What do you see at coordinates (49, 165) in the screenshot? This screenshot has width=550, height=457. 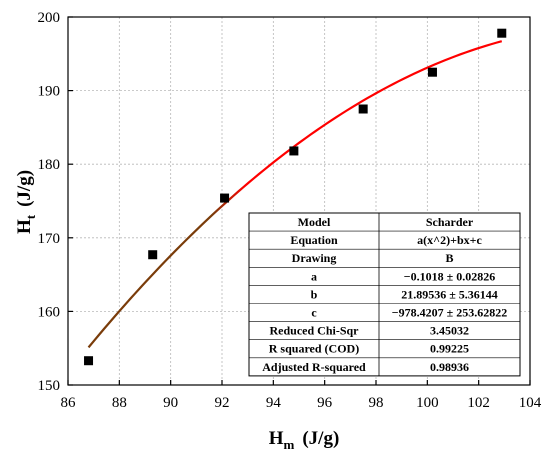 I see `y-tick-label-3: 180` at bounding box center [49, 165].